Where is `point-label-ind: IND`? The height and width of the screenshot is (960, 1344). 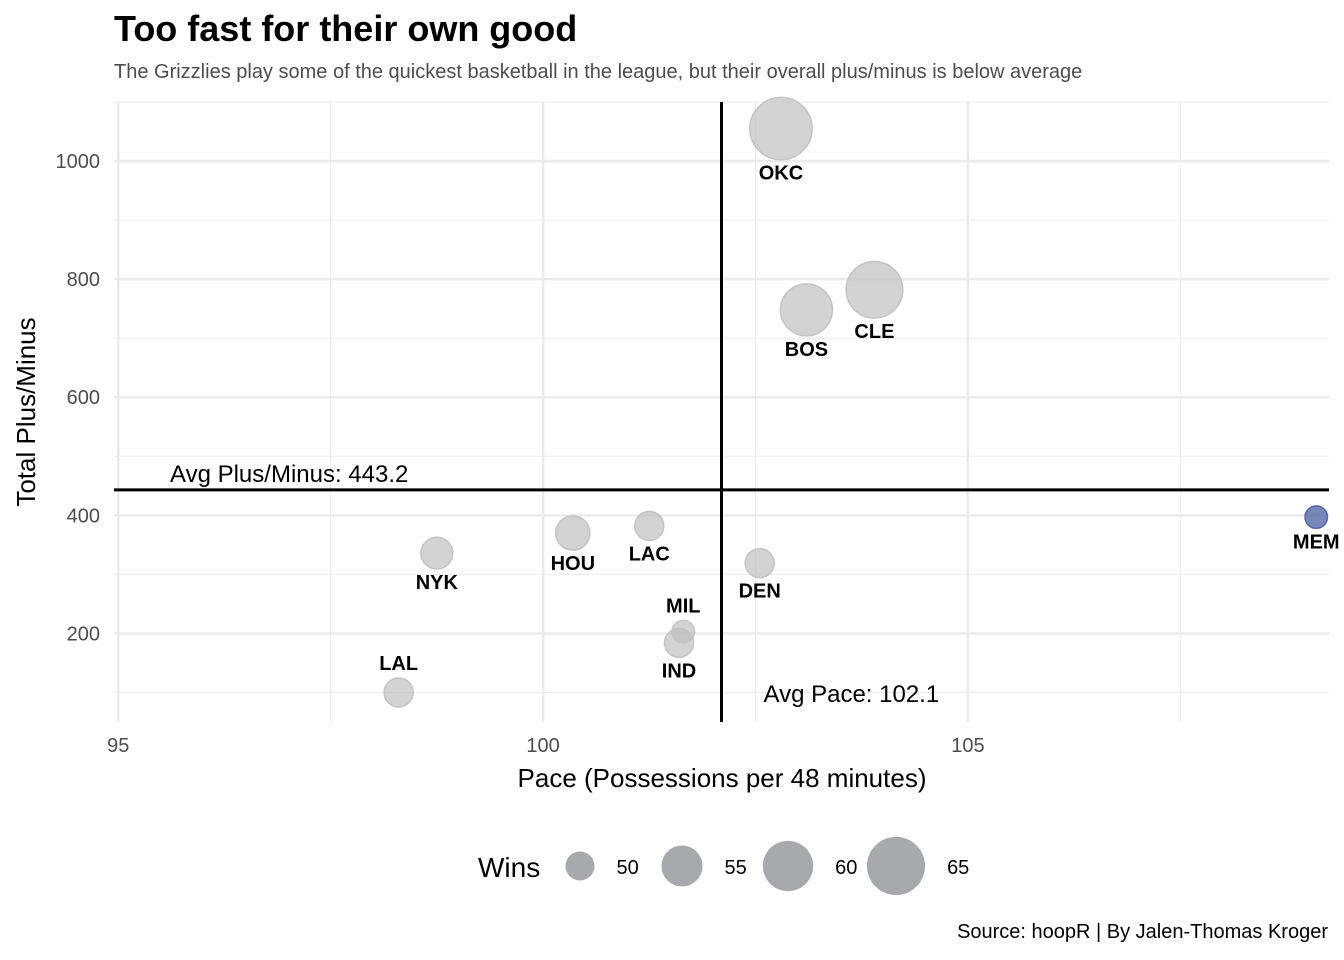
point-label-ind: IND is located at coordinates (679, 671).